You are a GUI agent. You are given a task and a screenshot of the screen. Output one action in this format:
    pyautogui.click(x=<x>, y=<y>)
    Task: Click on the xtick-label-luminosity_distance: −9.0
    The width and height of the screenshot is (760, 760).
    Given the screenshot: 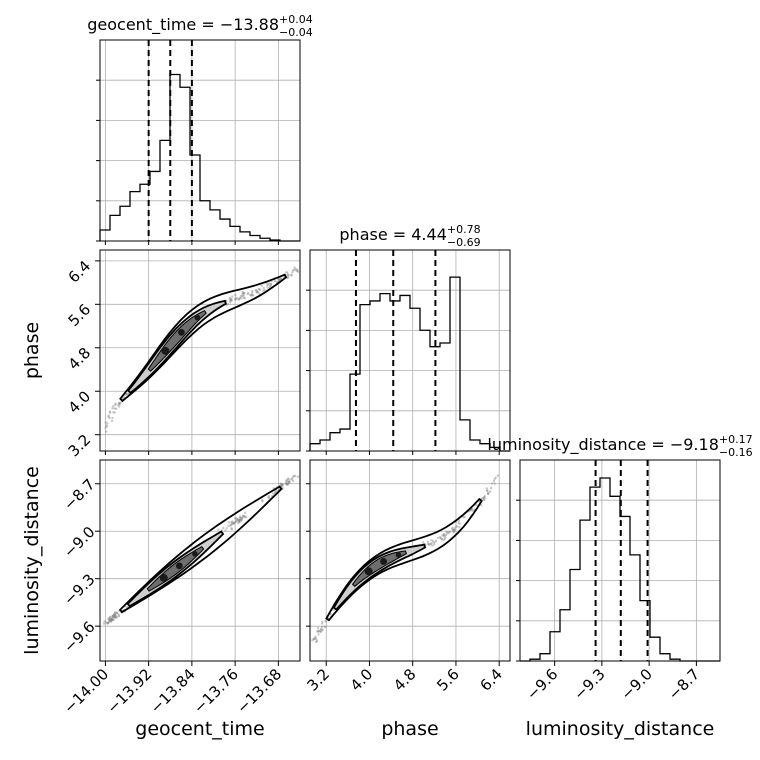 What is the action you would take?
    pyautogui.click(x=636, y=684)
    